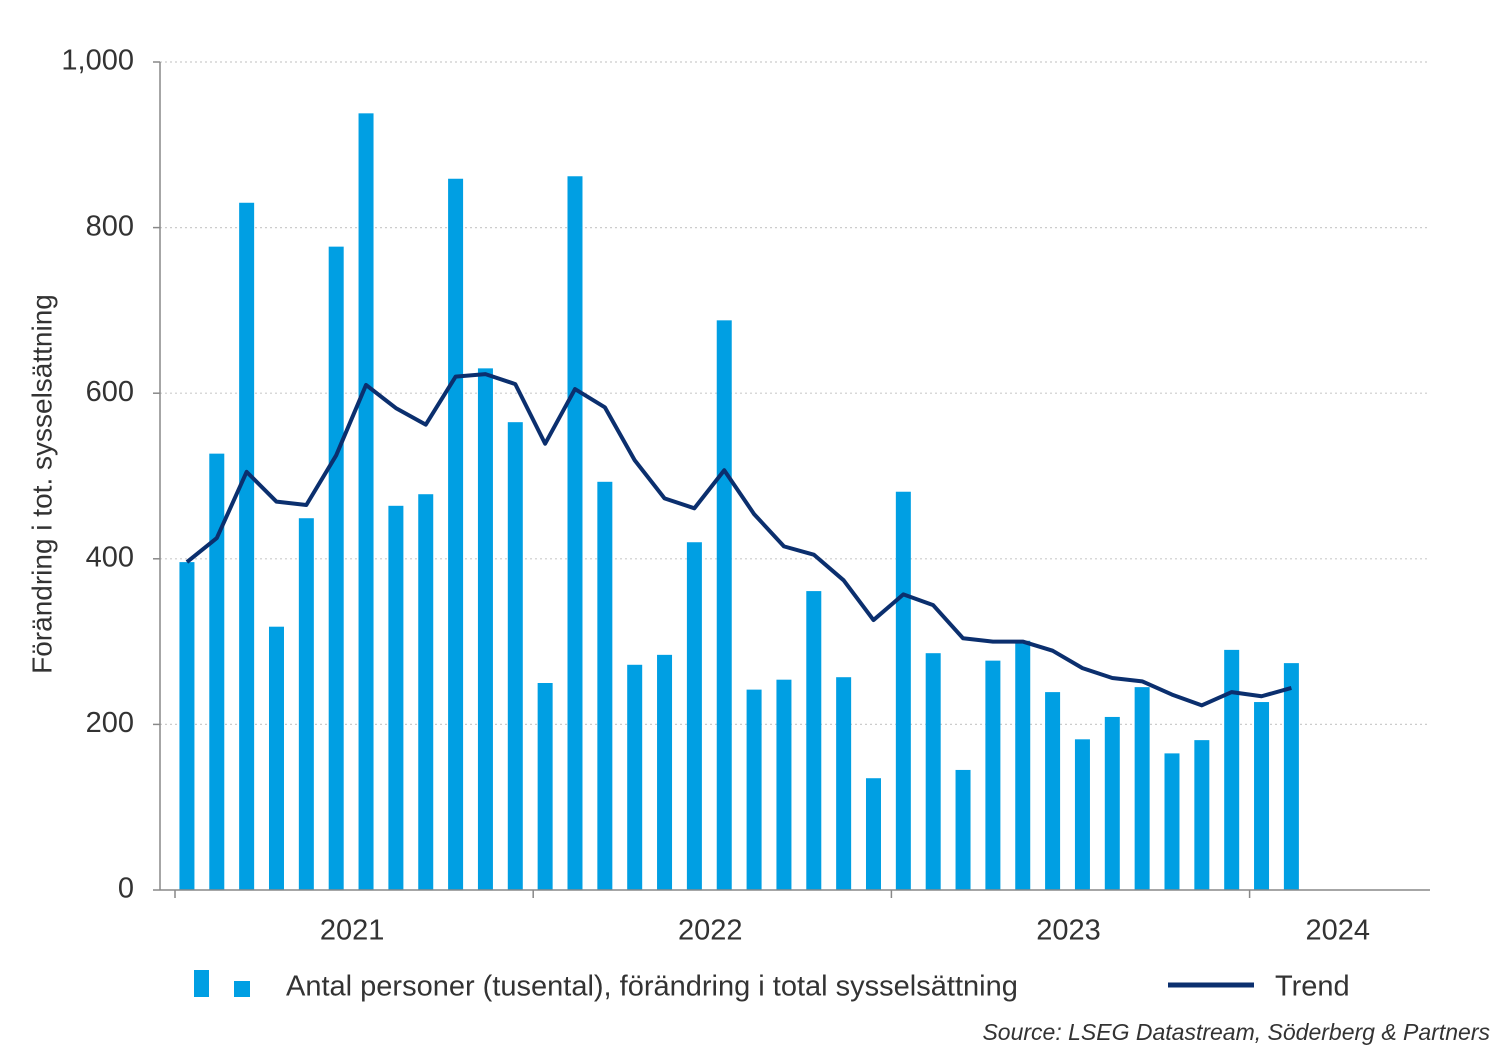 Image resolution: width=1492 pixels, height=1045 pixels. I want to click on y-tick-label: 1,000, so click(97, 61).